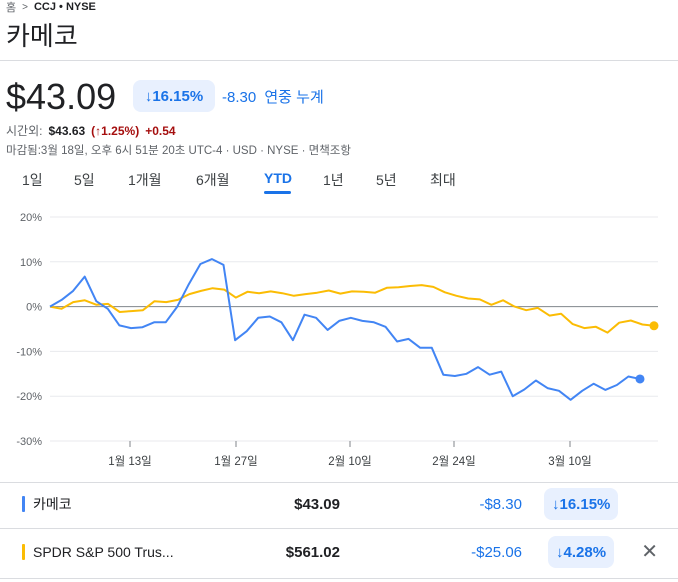 This screenshot has height=582, width=678. What do you see at coordinates (25, 7) in the screenshot?
I see `chevron-right-icon: >` at bounding box center [25, 7].